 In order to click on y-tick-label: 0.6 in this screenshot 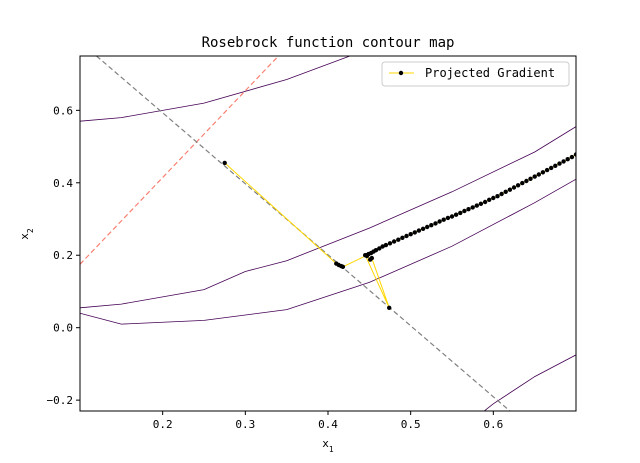, I will do `click(63, 110)`.